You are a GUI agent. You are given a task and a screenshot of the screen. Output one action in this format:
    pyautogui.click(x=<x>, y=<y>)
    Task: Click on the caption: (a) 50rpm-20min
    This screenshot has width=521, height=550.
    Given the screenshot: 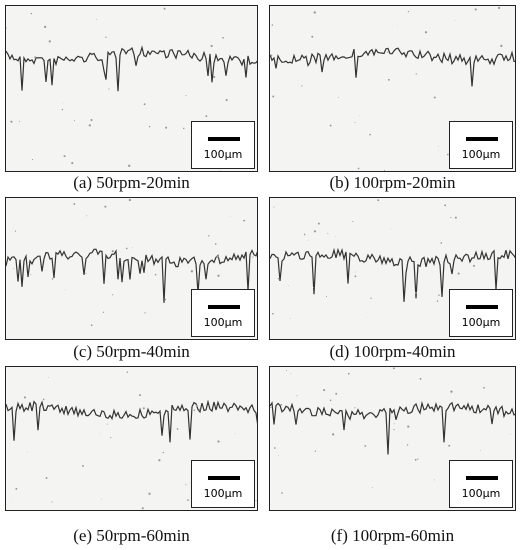 What is the action you would take?
    pyautogui.click(x=131, y=182)
    